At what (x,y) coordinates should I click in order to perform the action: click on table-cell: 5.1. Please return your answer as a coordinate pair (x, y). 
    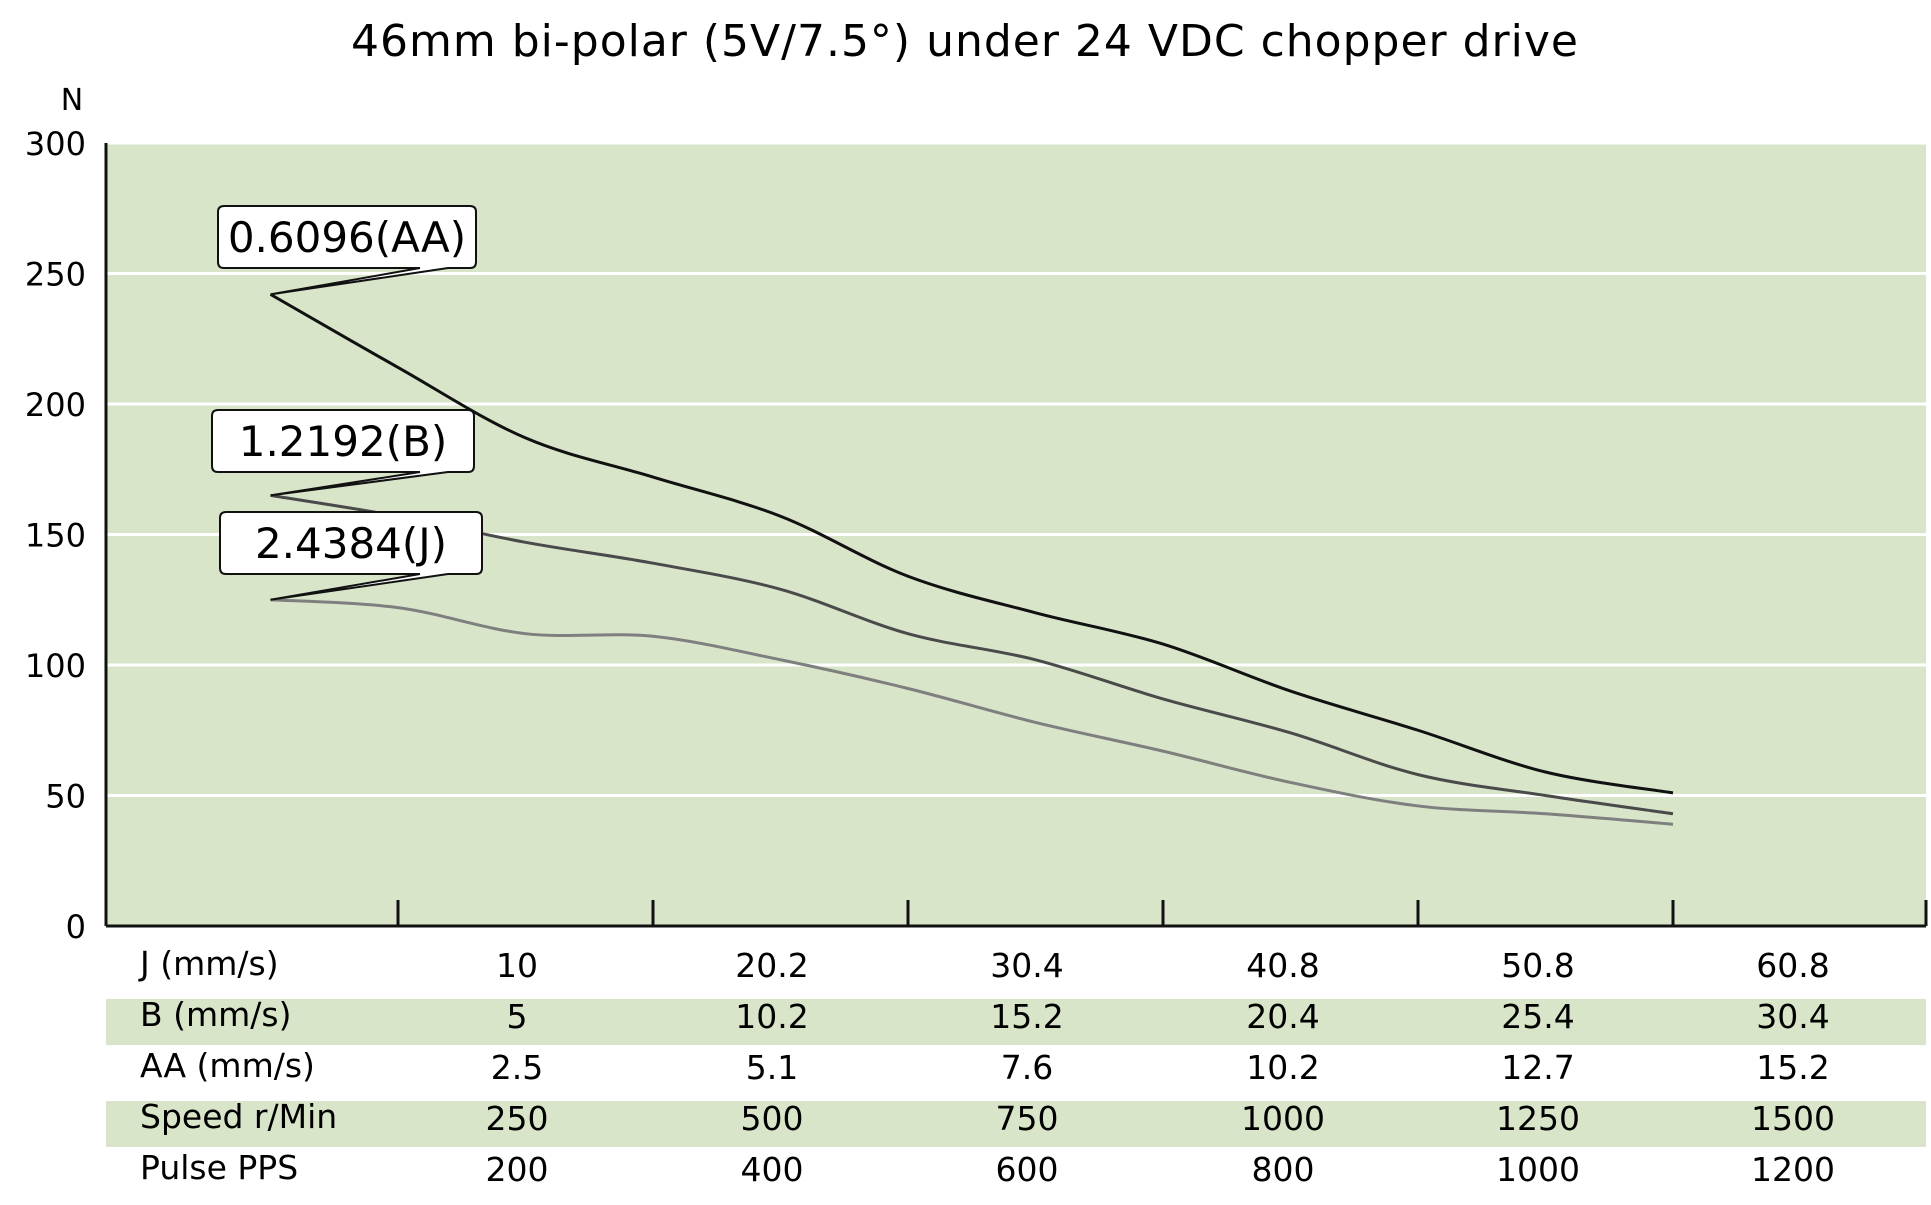
    Looking at the image, I should click on (772, 1067).